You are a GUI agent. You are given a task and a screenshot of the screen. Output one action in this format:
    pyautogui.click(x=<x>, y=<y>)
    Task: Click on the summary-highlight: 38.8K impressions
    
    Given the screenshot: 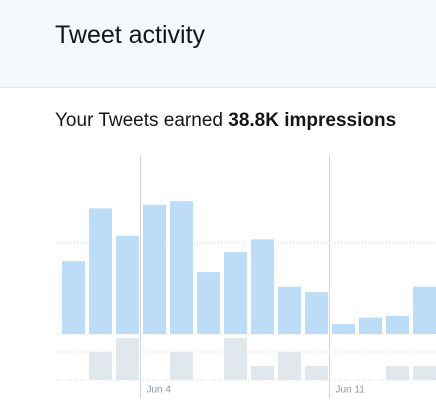 What is the action you would take?
    pyautogui.click(x=312, y=120)
    